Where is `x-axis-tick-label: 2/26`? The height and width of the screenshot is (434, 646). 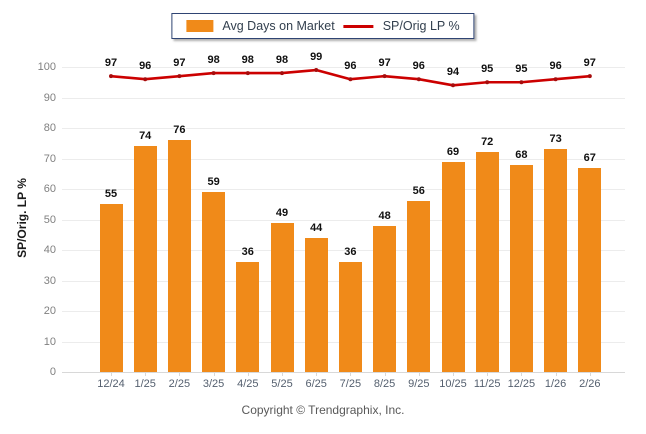
x-axis-tick-label: 2/26 is located at coordinates (590, 384).